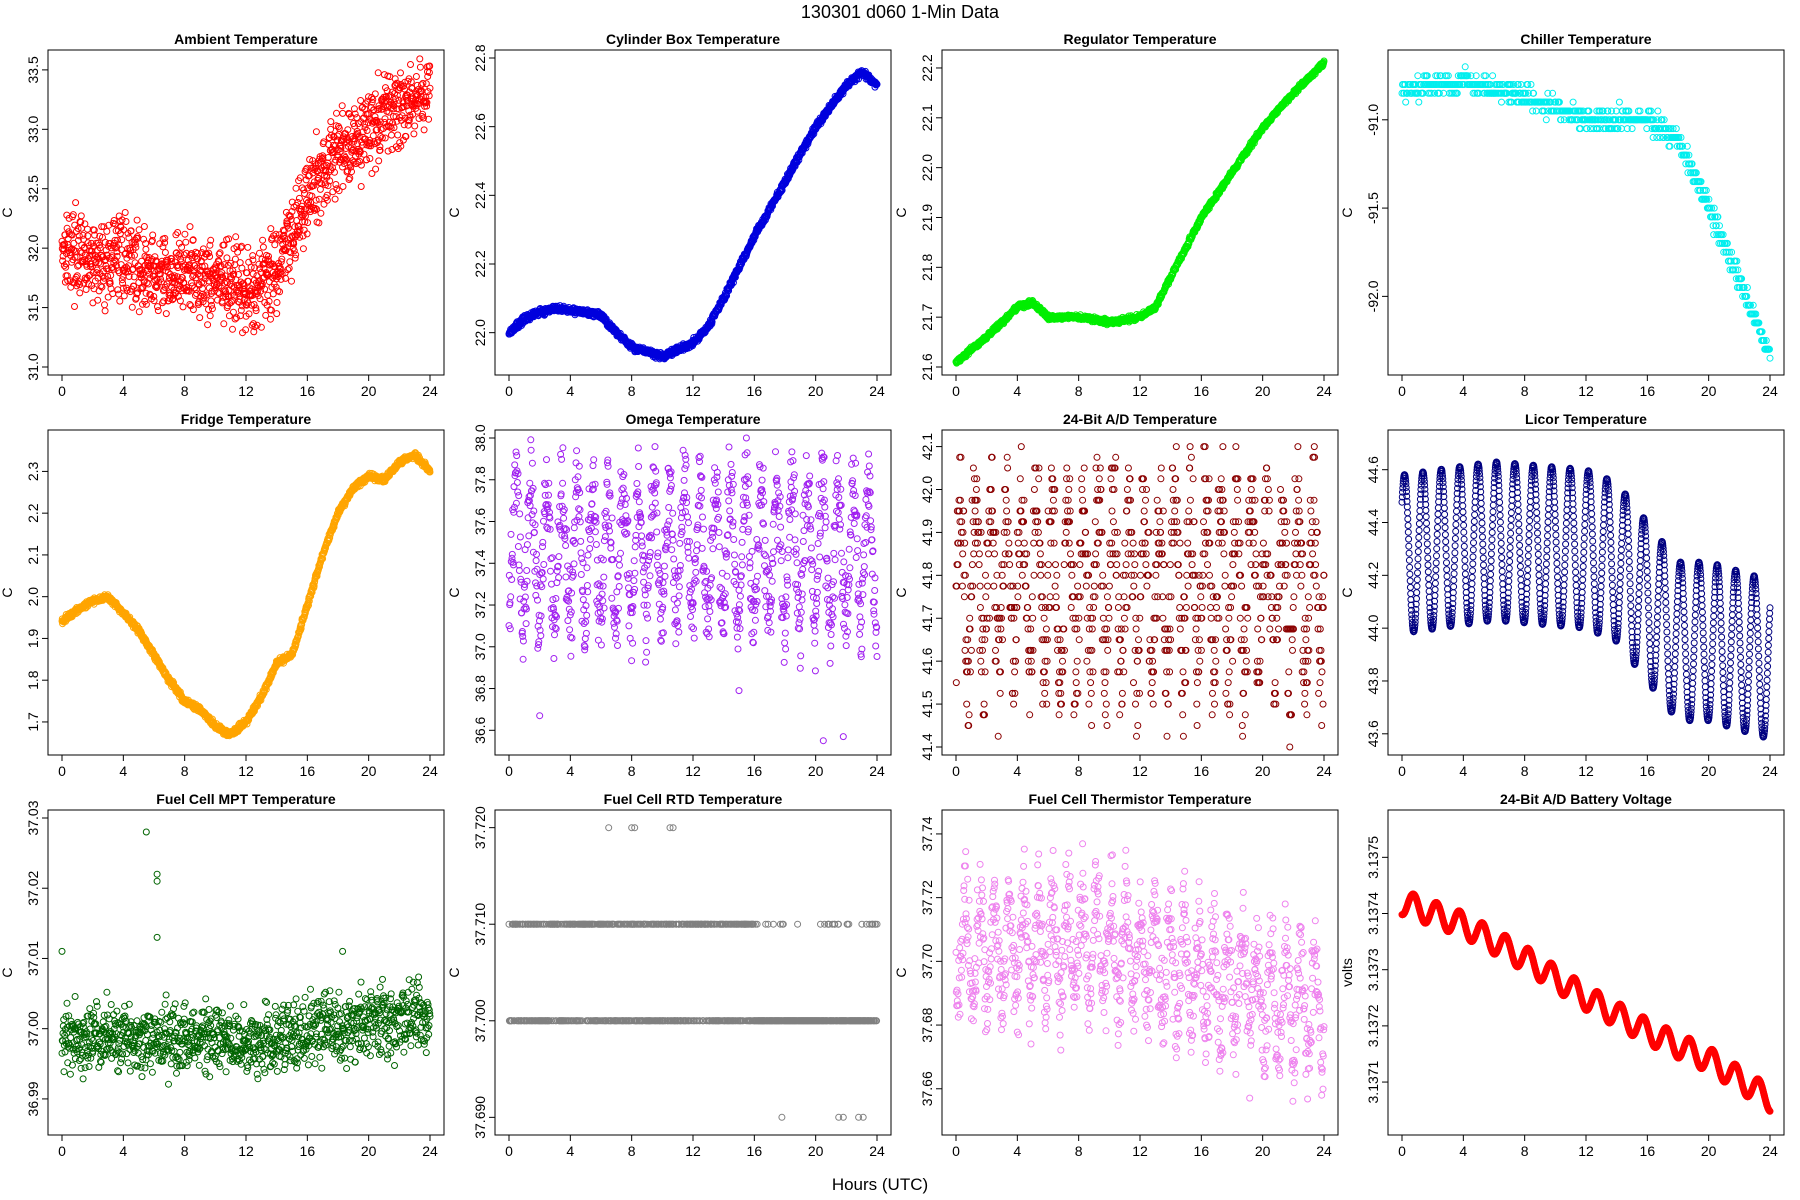  I want to click on y-tick-label: -91.0, so click(1373, 120).